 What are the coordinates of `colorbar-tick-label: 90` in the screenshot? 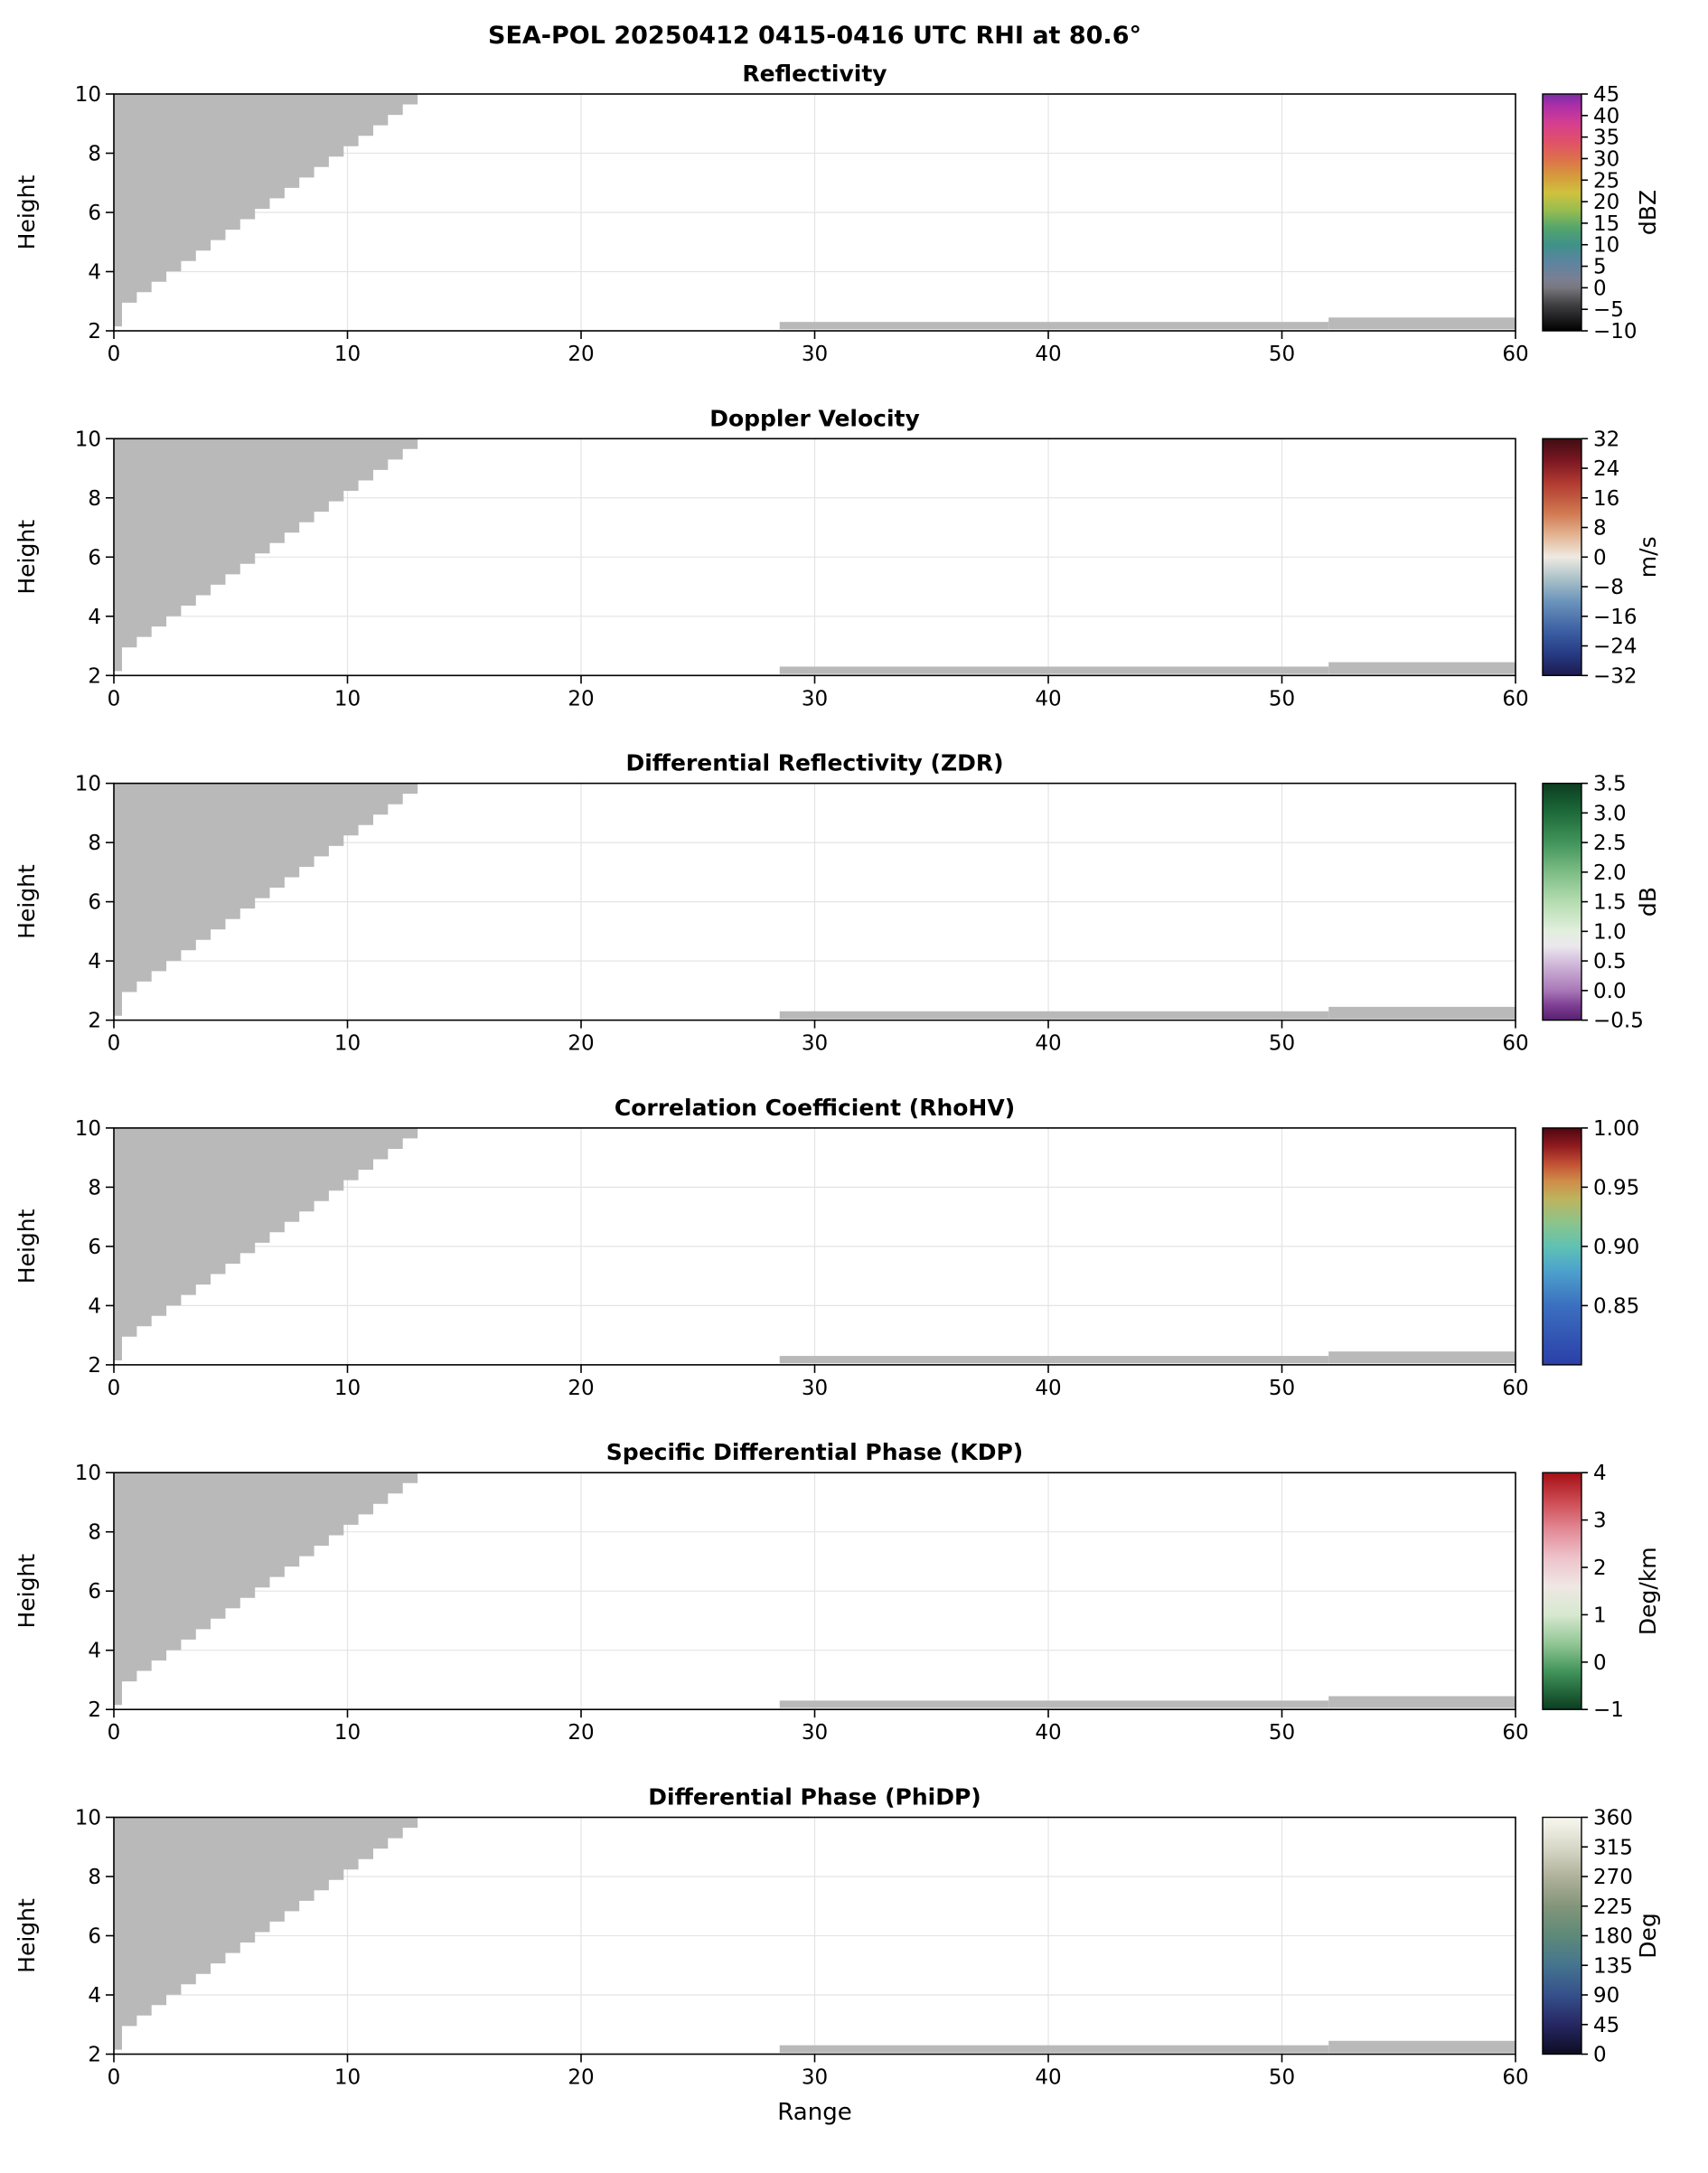 It's located at (1606, 1996).